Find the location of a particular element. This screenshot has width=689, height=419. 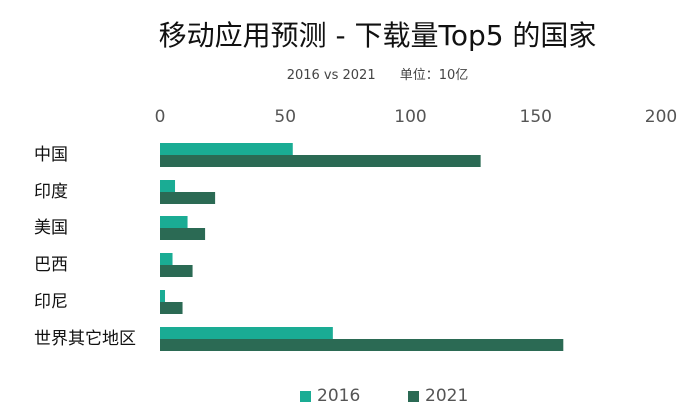

chart-legend: 2016 2021 is located at coordinates (344, 398).